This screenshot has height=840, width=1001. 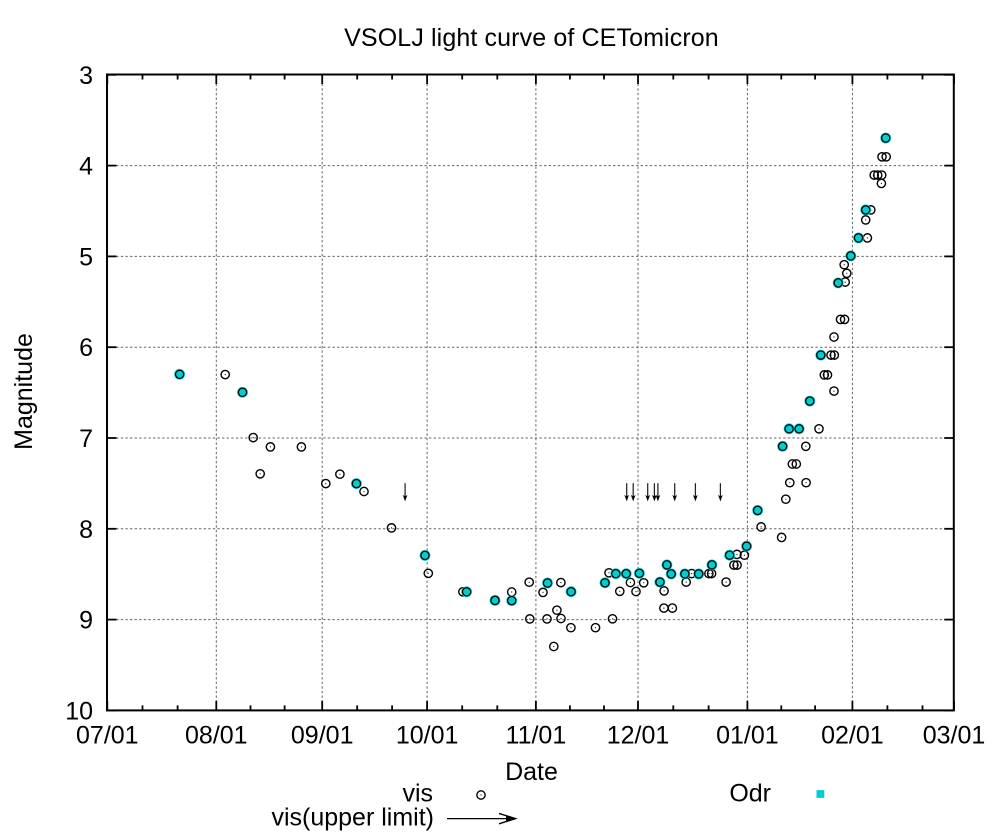 What do you see at coordinates (427, 736) in the screenshot?
I see `svg-text: 10/01` at bounding box center [427, 736].